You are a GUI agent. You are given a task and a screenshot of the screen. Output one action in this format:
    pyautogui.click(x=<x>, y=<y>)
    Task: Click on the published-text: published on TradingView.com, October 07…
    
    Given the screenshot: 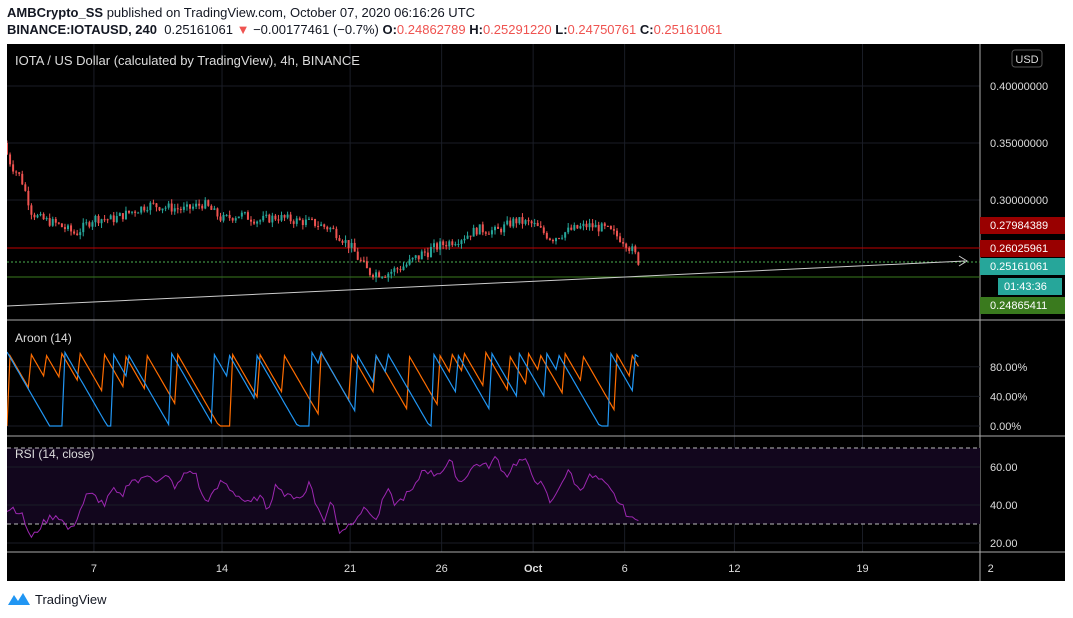 What is the action you would take?
    pyautogui.click(x=291, y=12)
    